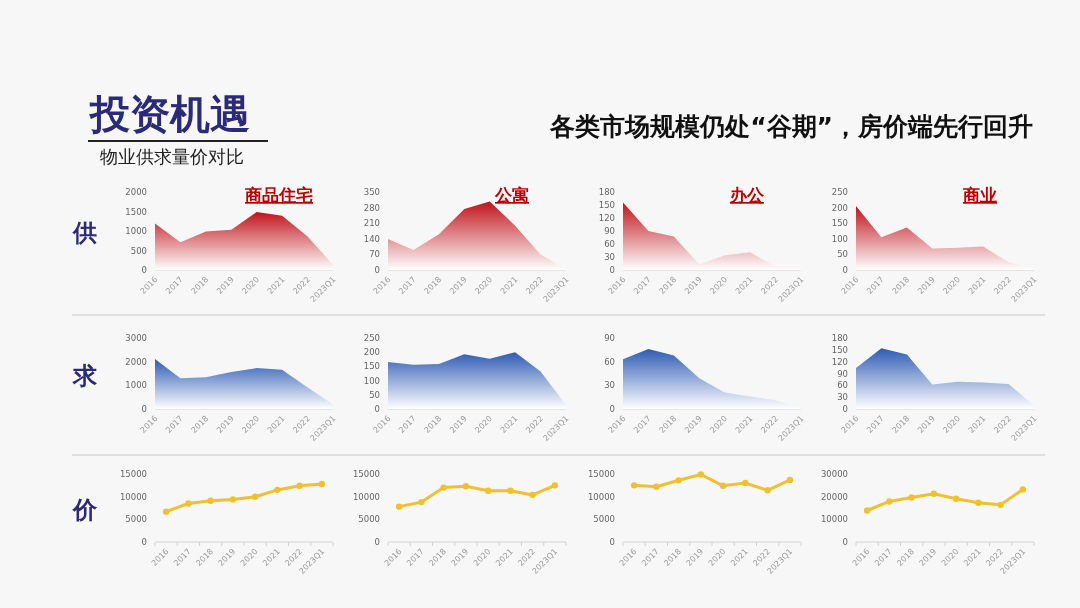 The width and height of the screenshot is (1080, 608). What do you see at coordinates (834, 474) in the screenshot?
I see `y-tick-label: 30000` at bounding box center [834, 474].